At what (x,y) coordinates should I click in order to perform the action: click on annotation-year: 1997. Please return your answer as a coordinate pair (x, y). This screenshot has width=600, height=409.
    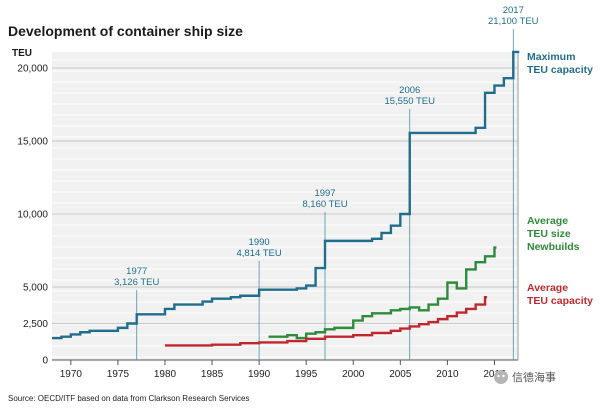
    Looking at the image, I should click on (324, 193).